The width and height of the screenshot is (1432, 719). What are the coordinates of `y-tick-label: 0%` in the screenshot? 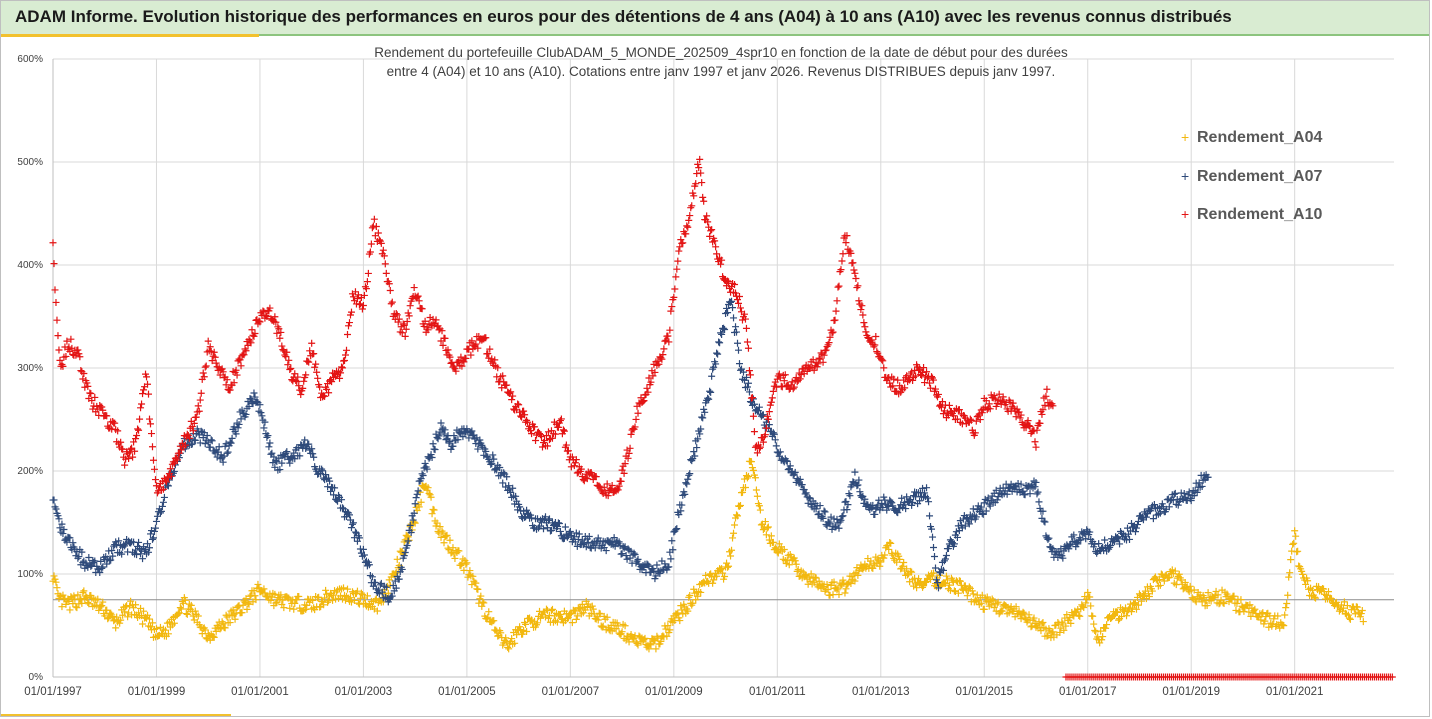 It's located at (36, 677).